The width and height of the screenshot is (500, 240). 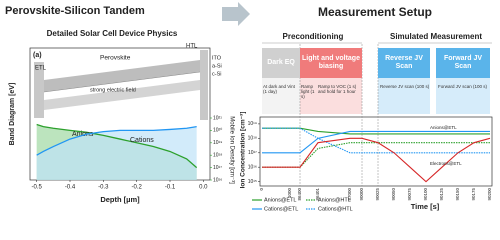 What do you see at coordinates (463, 63) in the screenshot?
I see `stage-box: Forward JV Scan` at bounding box center [463, 63].